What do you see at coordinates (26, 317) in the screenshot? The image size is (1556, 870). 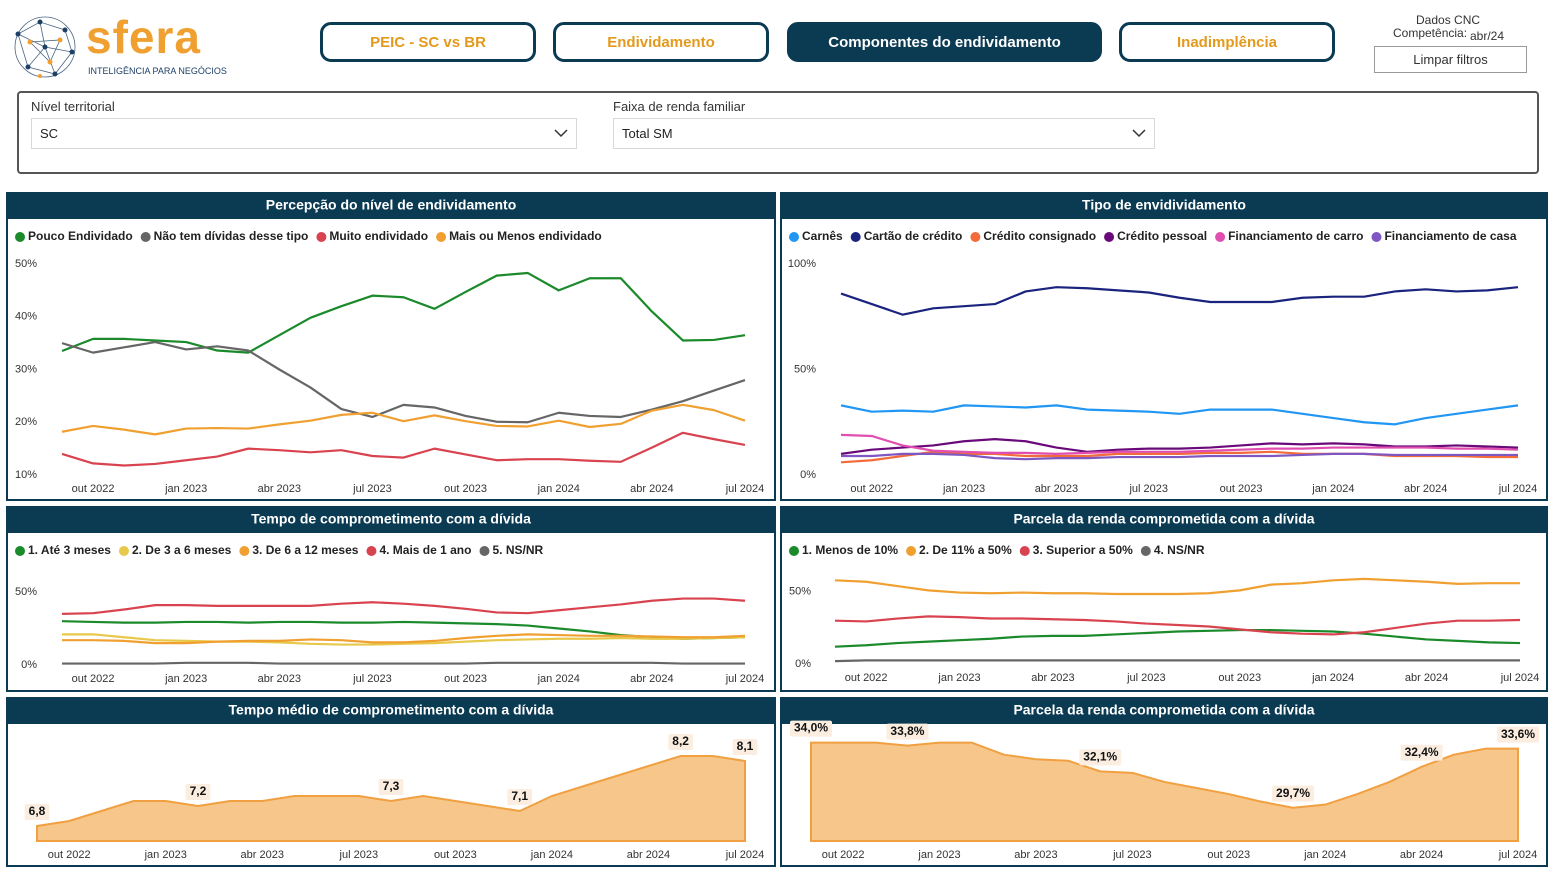 I see `y-tick-label: 40%` at bounding box center [26, 317].